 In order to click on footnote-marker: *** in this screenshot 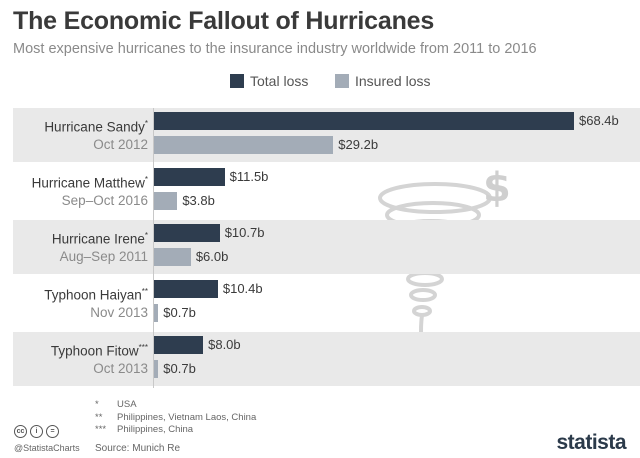, I will do `click(101, 429)`.